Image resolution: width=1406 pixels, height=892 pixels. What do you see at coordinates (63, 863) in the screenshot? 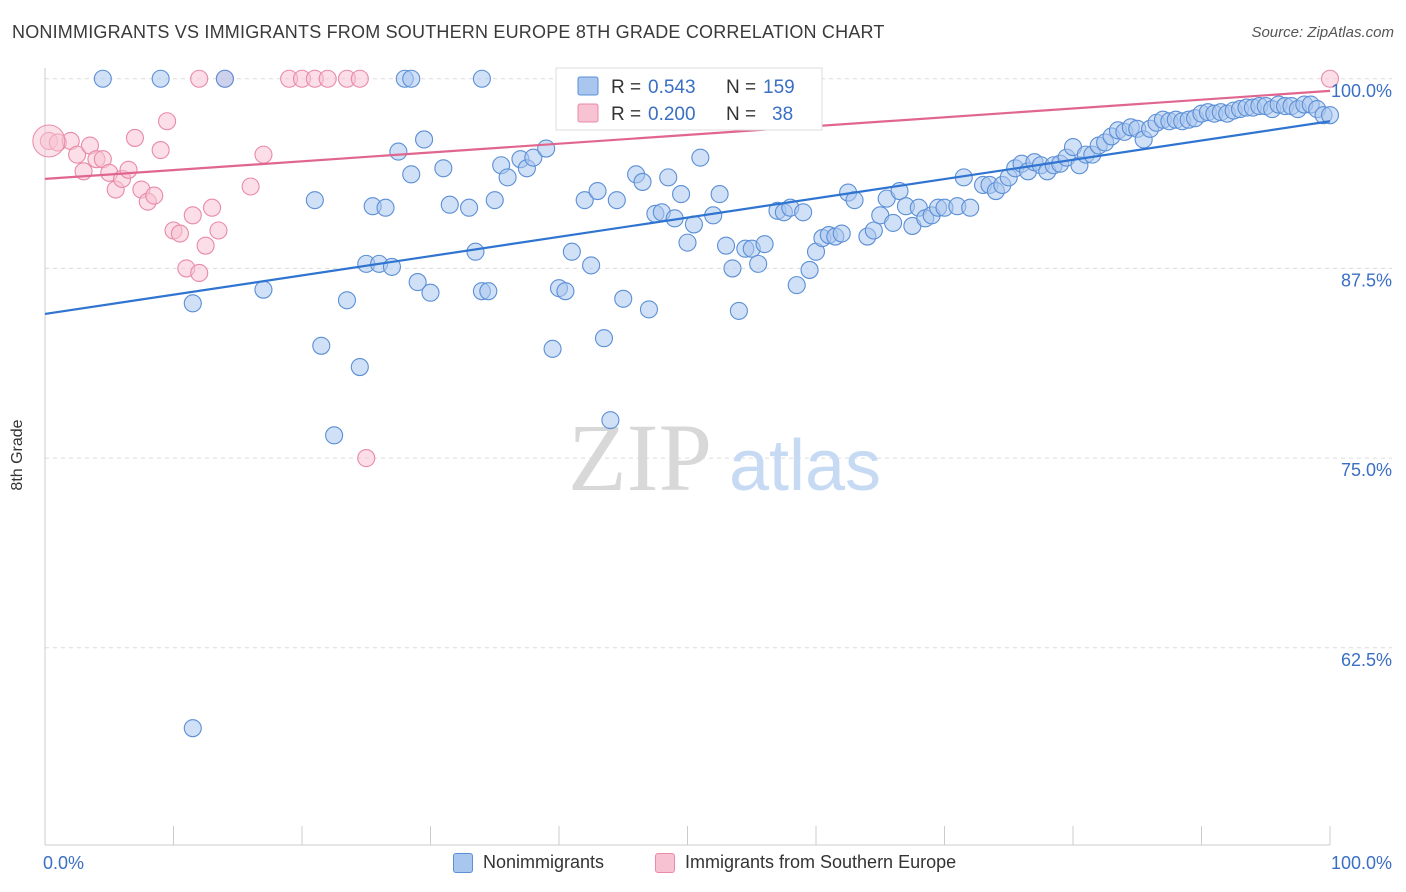
I see `x-tick-label-0: 0.0%` at bounding box center [63, 863].